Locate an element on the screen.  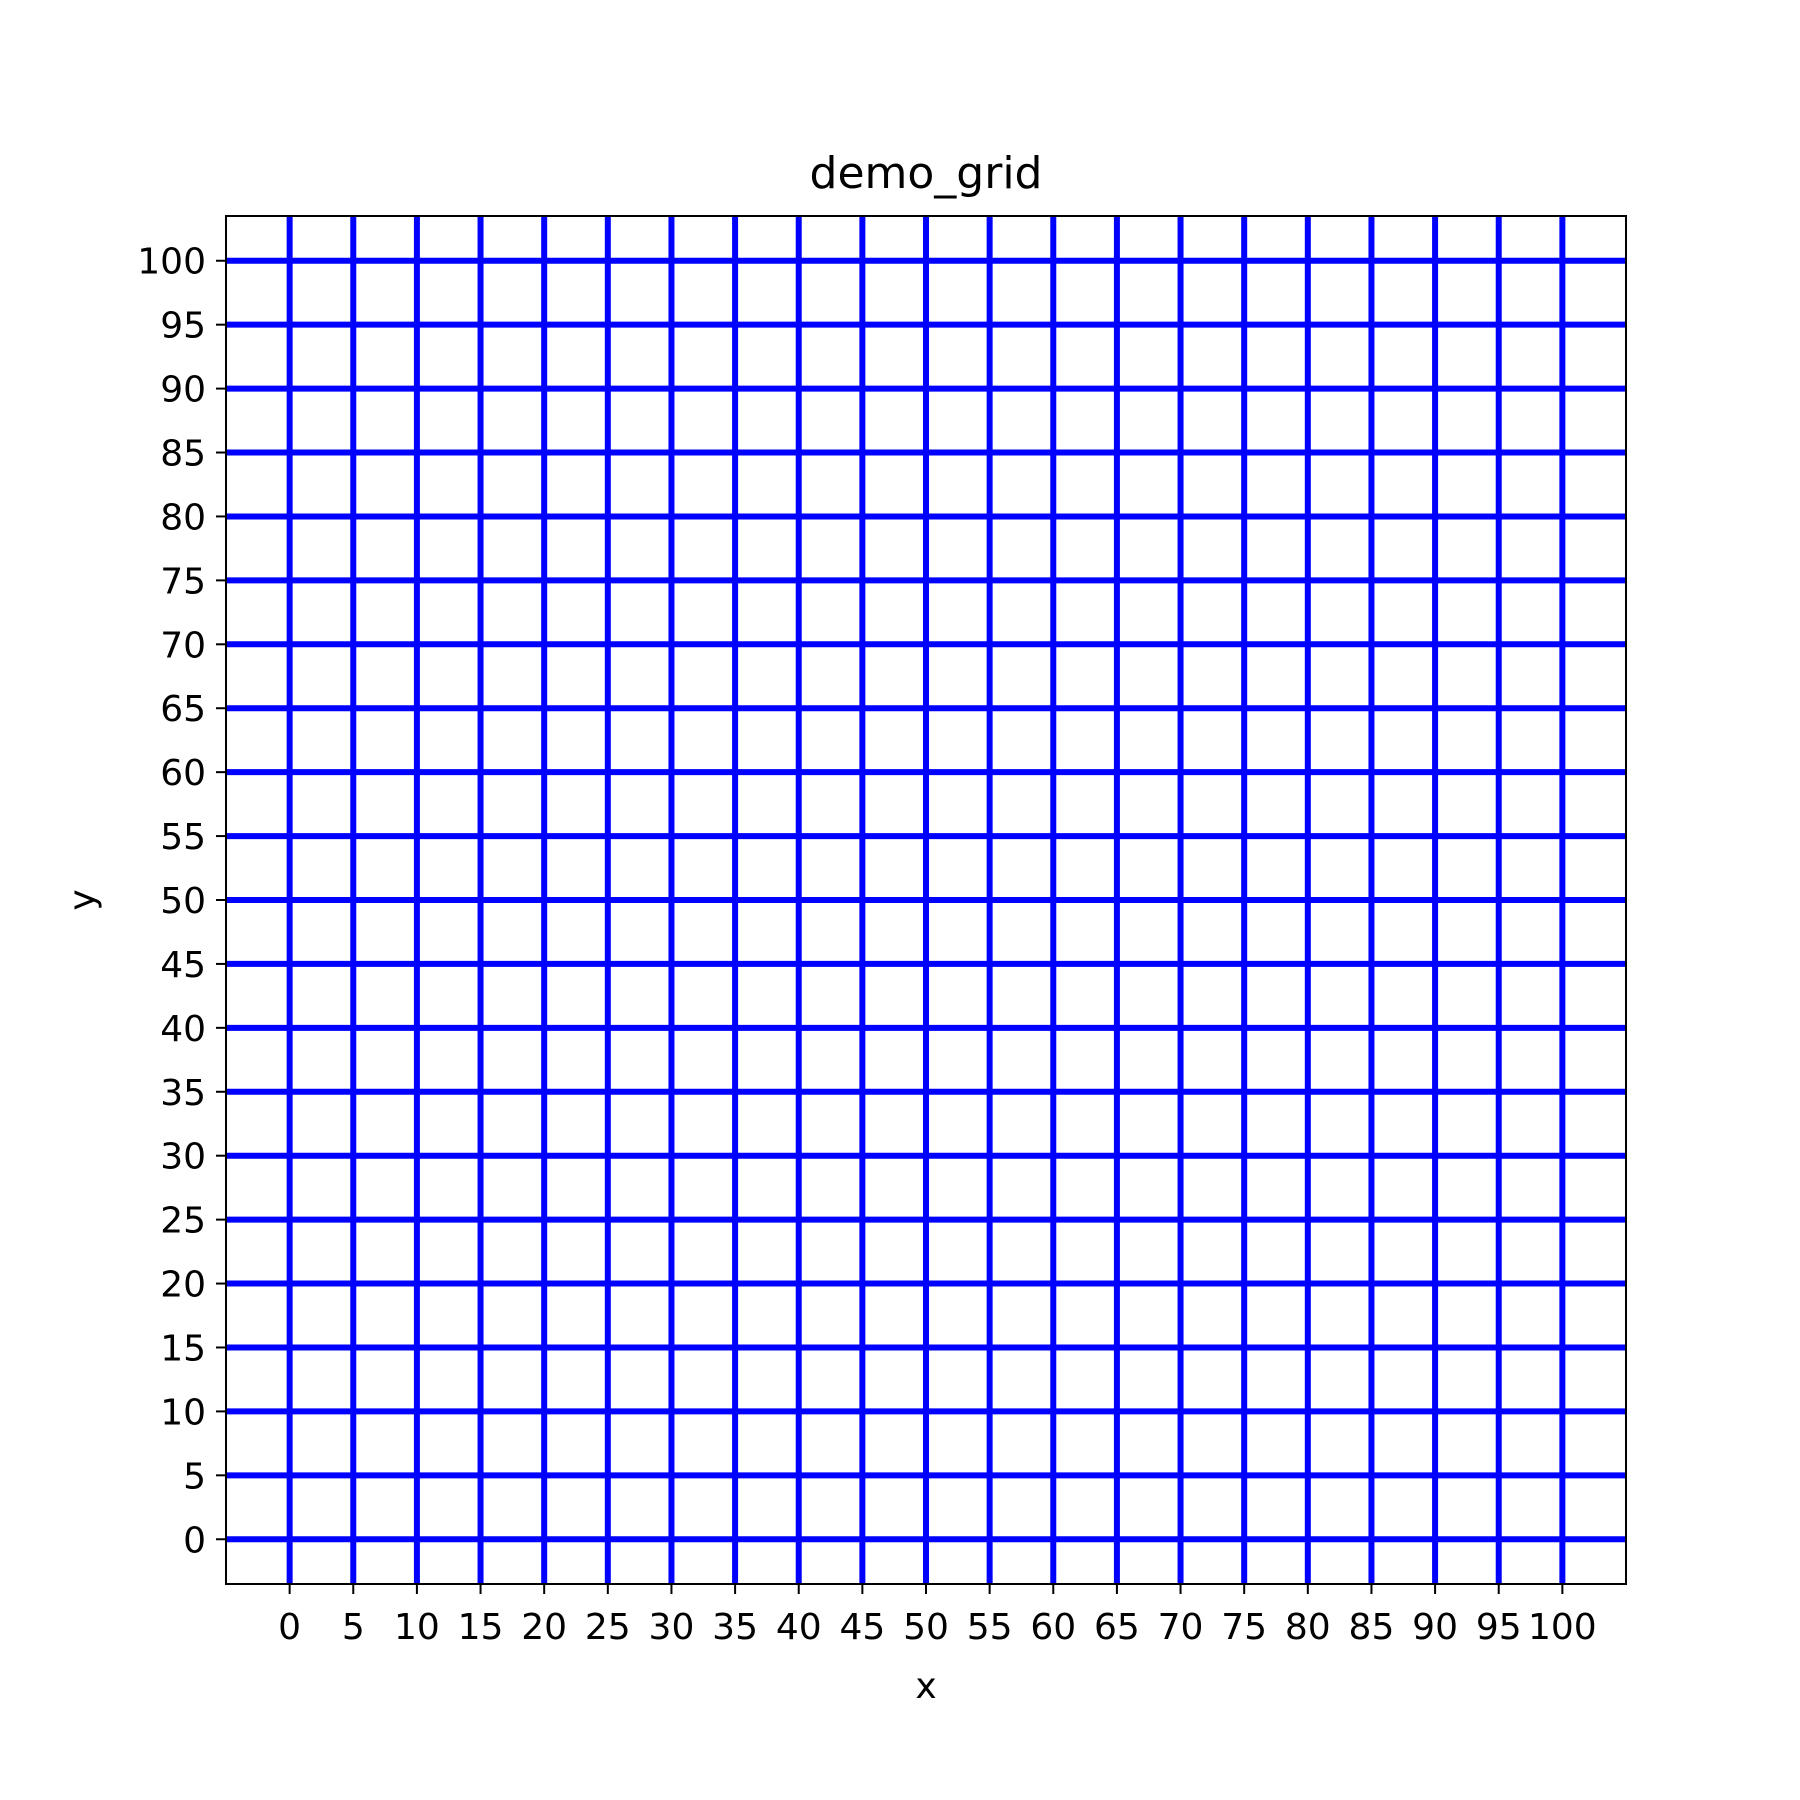
x-tick-label: 20 is located at coordinates (544, 1627).